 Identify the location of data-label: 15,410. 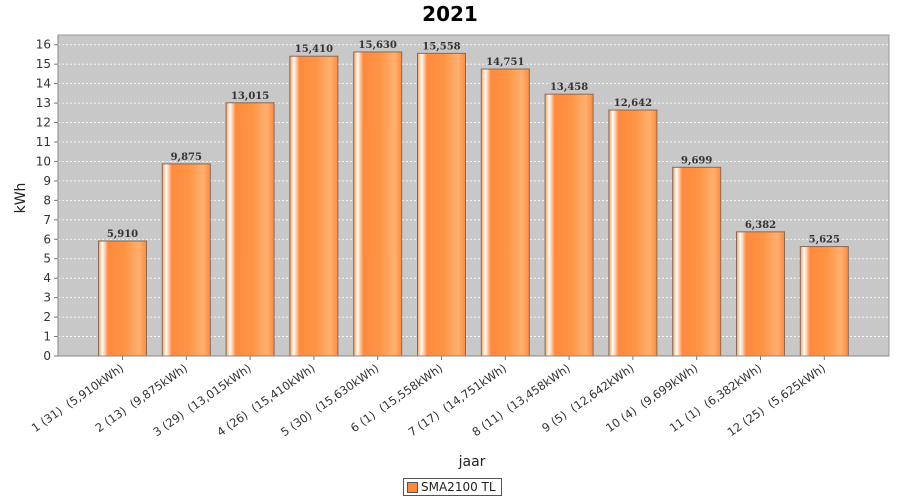
(314, 49).